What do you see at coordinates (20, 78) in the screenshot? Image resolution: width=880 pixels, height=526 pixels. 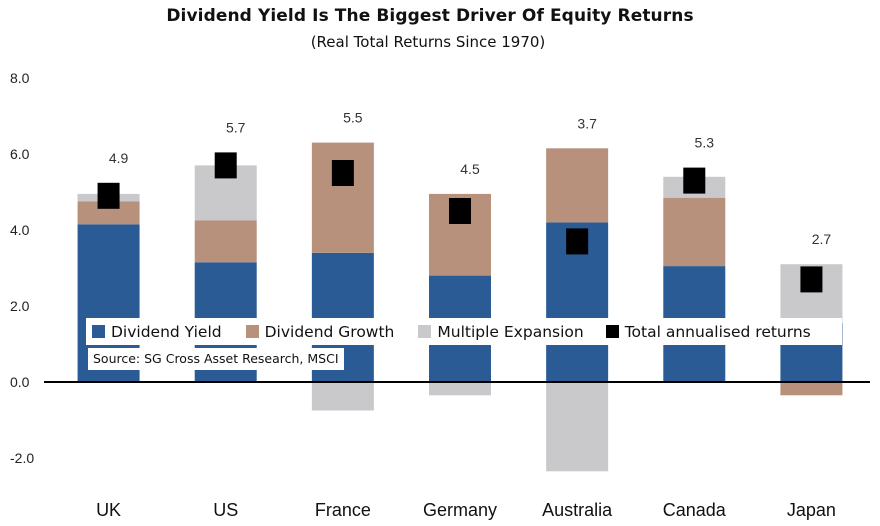 I see `y-tick-label: 8.0` at bounding box center [20, 78].